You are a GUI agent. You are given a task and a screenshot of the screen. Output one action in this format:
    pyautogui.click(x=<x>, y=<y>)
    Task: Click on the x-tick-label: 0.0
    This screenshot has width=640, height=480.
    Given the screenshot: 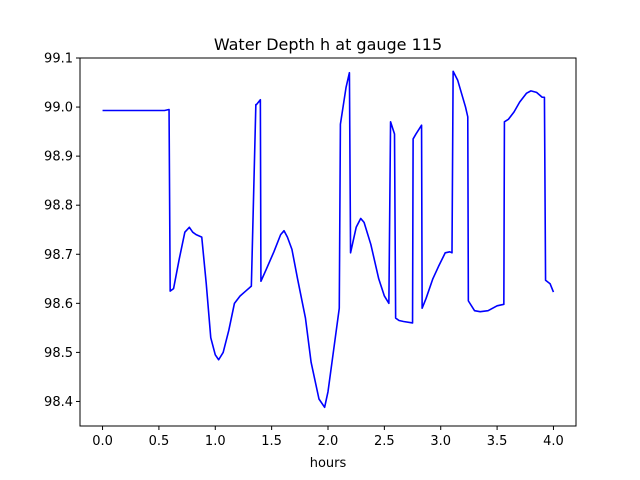 What is the action you would take?
    pyautogui.click(x=102, y=441)
    